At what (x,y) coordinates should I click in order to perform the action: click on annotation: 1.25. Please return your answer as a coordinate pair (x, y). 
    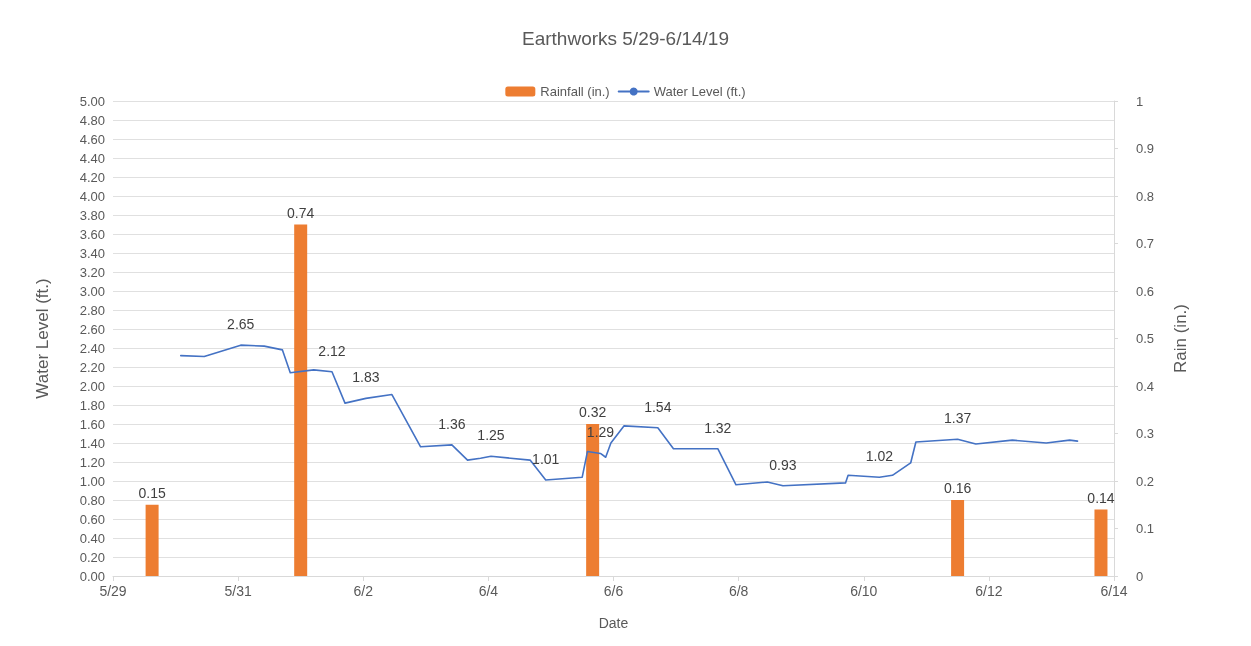
    Looking at the image, I should click on (491, 435).